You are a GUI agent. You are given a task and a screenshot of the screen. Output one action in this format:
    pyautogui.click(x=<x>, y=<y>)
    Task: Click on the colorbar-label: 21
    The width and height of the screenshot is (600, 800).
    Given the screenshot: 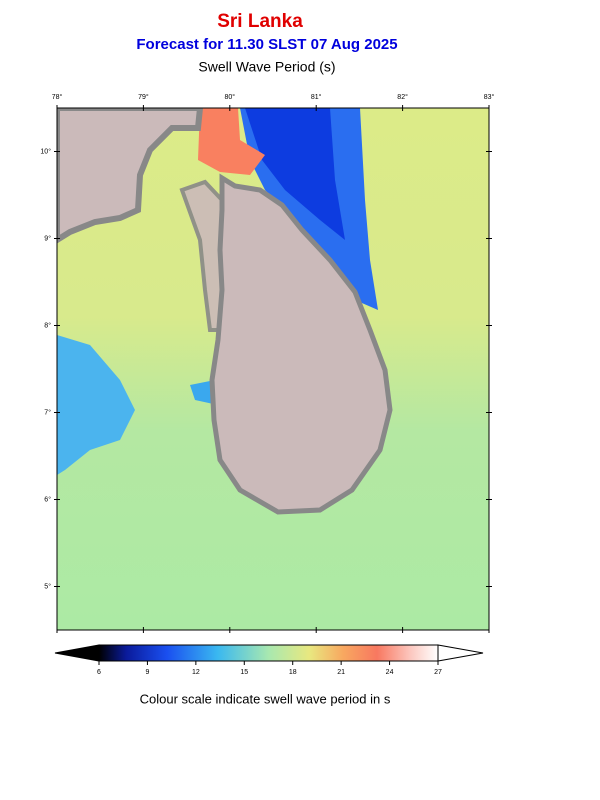 What is the action you would take?
    pyautogui.click(x=341, y=672)
    